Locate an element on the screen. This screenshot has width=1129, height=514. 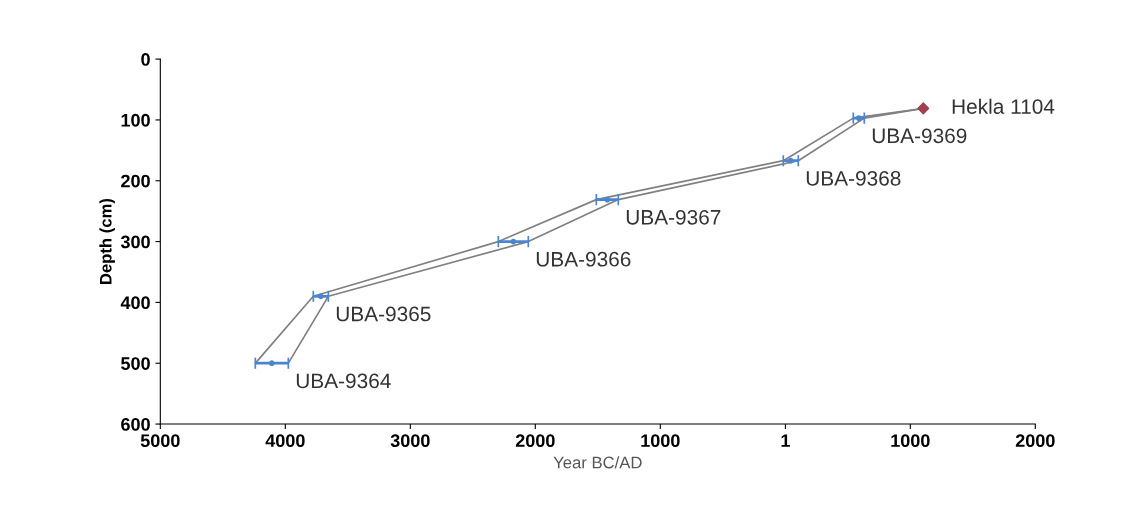
y-tick-label: 200 is located at coordinates (135, 181).